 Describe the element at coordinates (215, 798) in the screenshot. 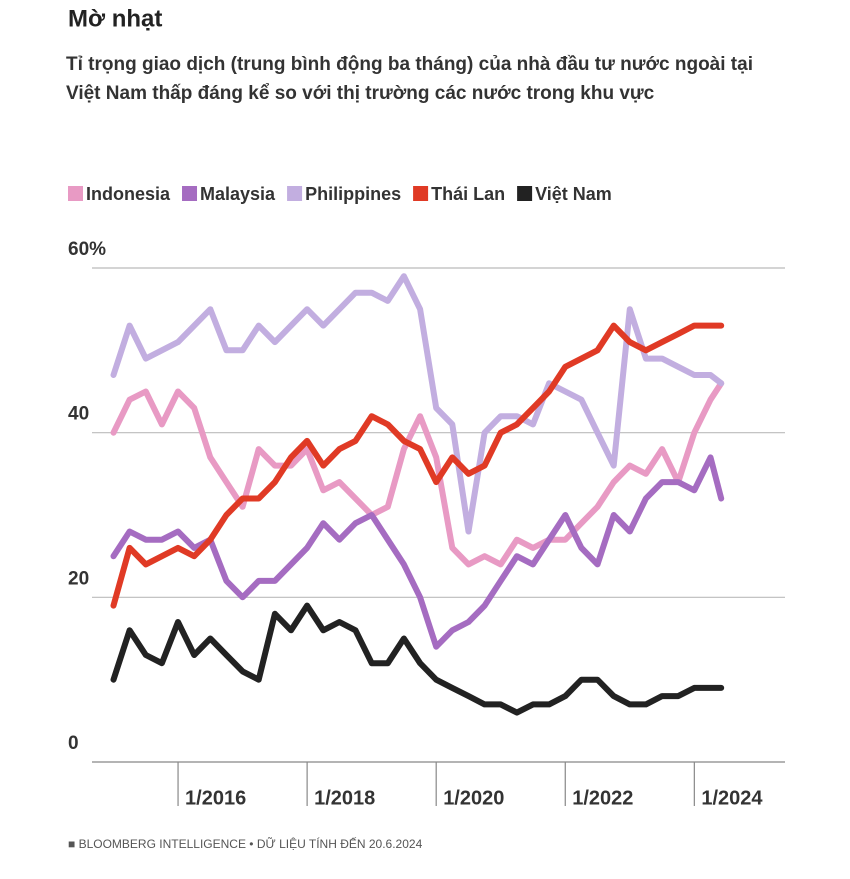

I see `x-tick-label: 1/2016` at that location.